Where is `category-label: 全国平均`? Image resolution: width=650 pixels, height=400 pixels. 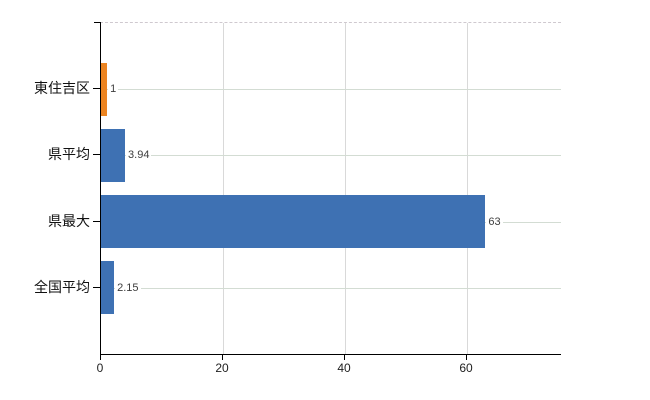 category-label: 全国平均 is located at coordinates (62, 286).